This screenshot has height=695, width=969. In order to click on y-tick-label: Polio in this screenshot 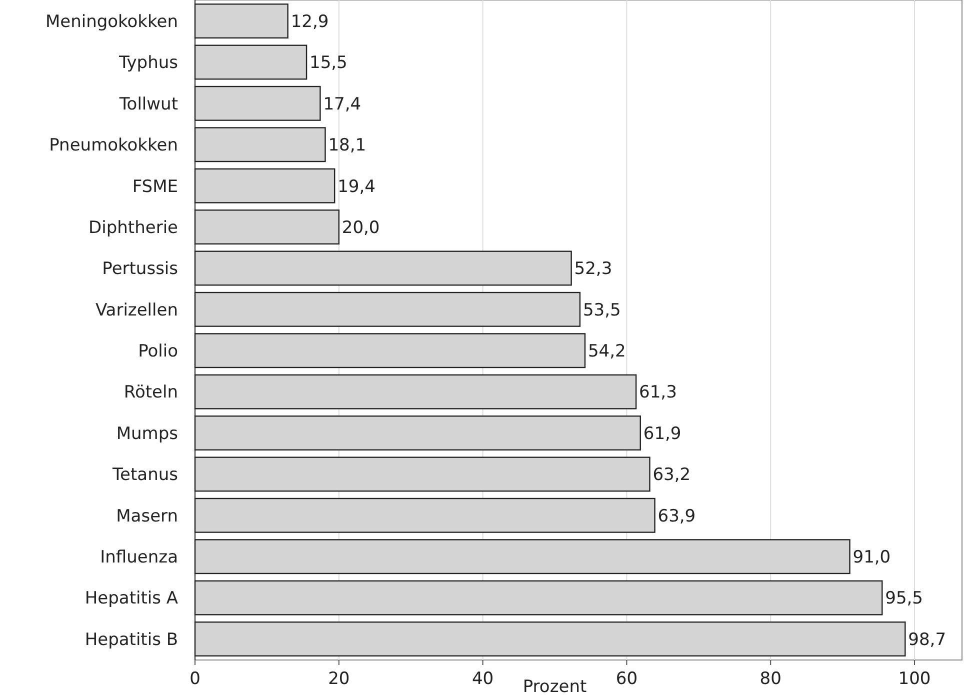, I will do `click(158, 352)`.